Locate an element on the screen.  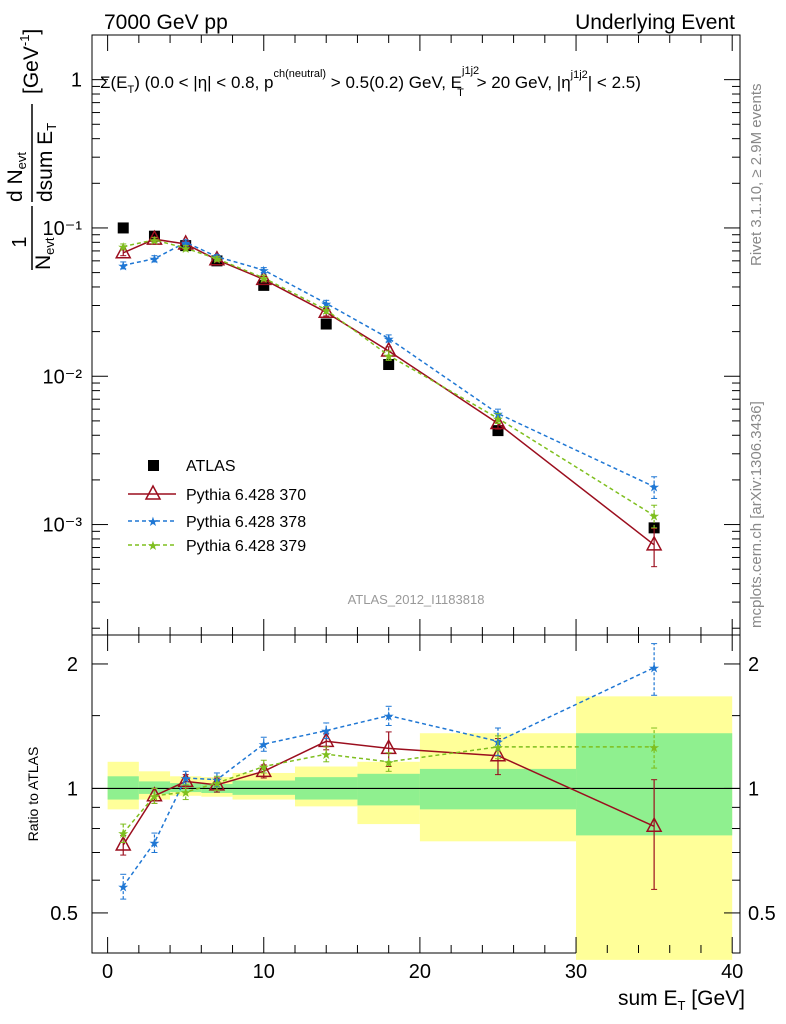
ratio-x-tick-label: 0 is located at coordinates (107, 972).